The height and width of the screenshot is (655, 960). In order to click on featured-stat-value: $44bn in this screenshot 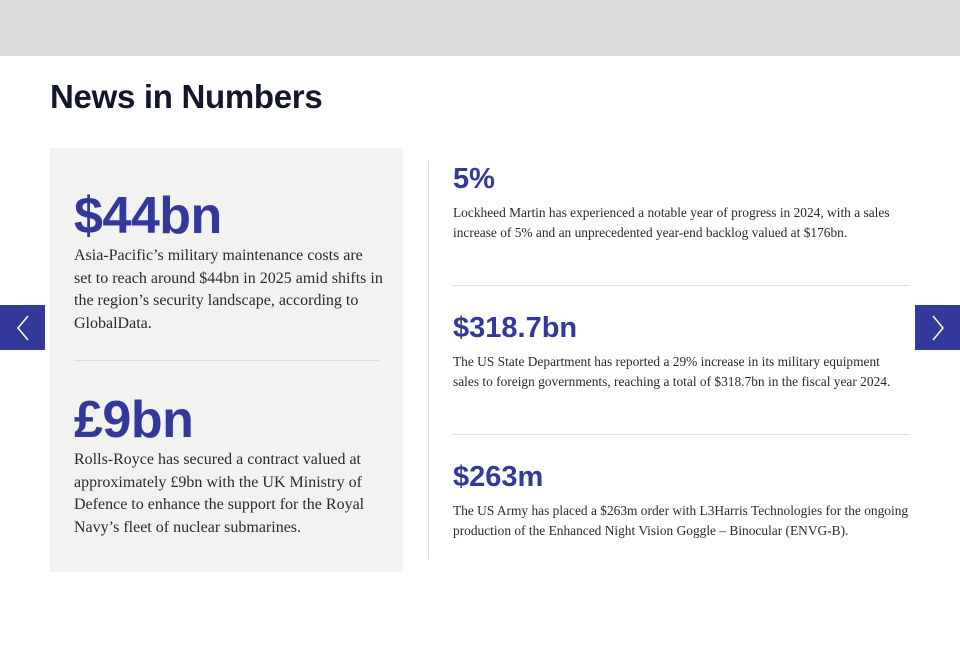, I will do `click(148, 216)`.